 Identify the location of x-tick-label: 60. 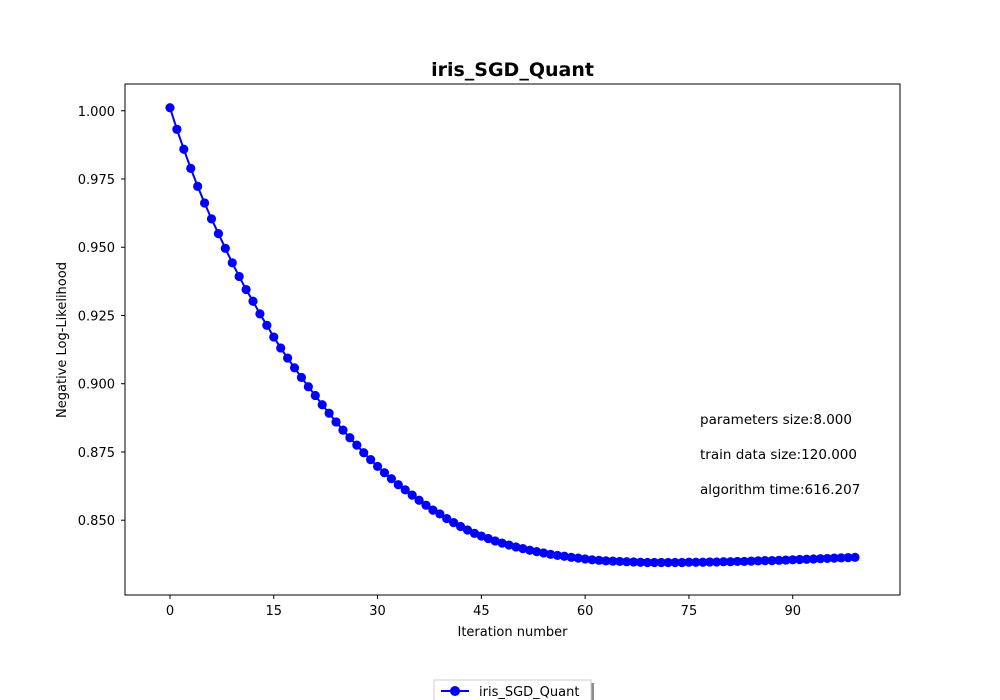
(585, 611).